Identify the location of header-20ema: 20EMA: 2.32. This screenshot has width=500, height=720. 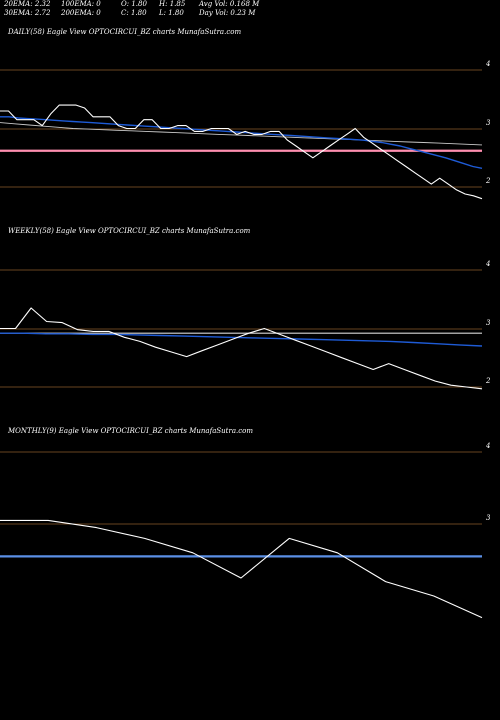
(27, 4).